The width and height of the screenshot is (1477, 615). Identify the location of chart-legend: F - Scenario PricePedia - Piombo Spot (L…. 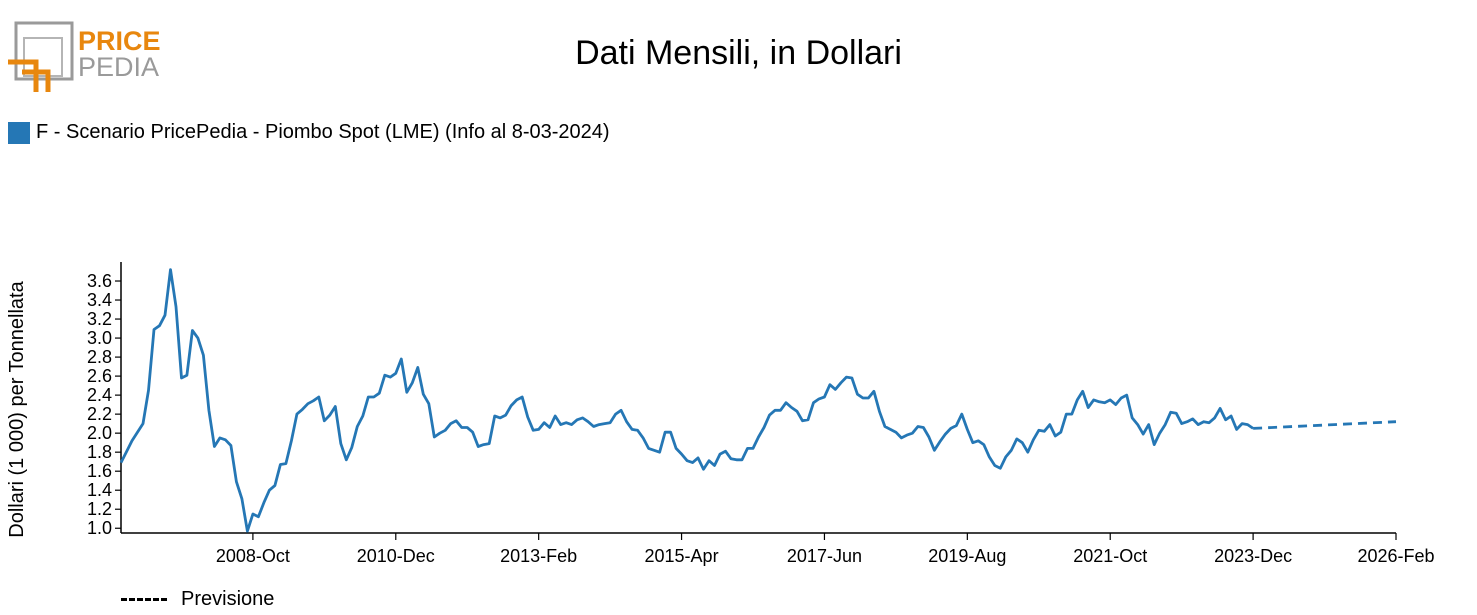
(309, 132).